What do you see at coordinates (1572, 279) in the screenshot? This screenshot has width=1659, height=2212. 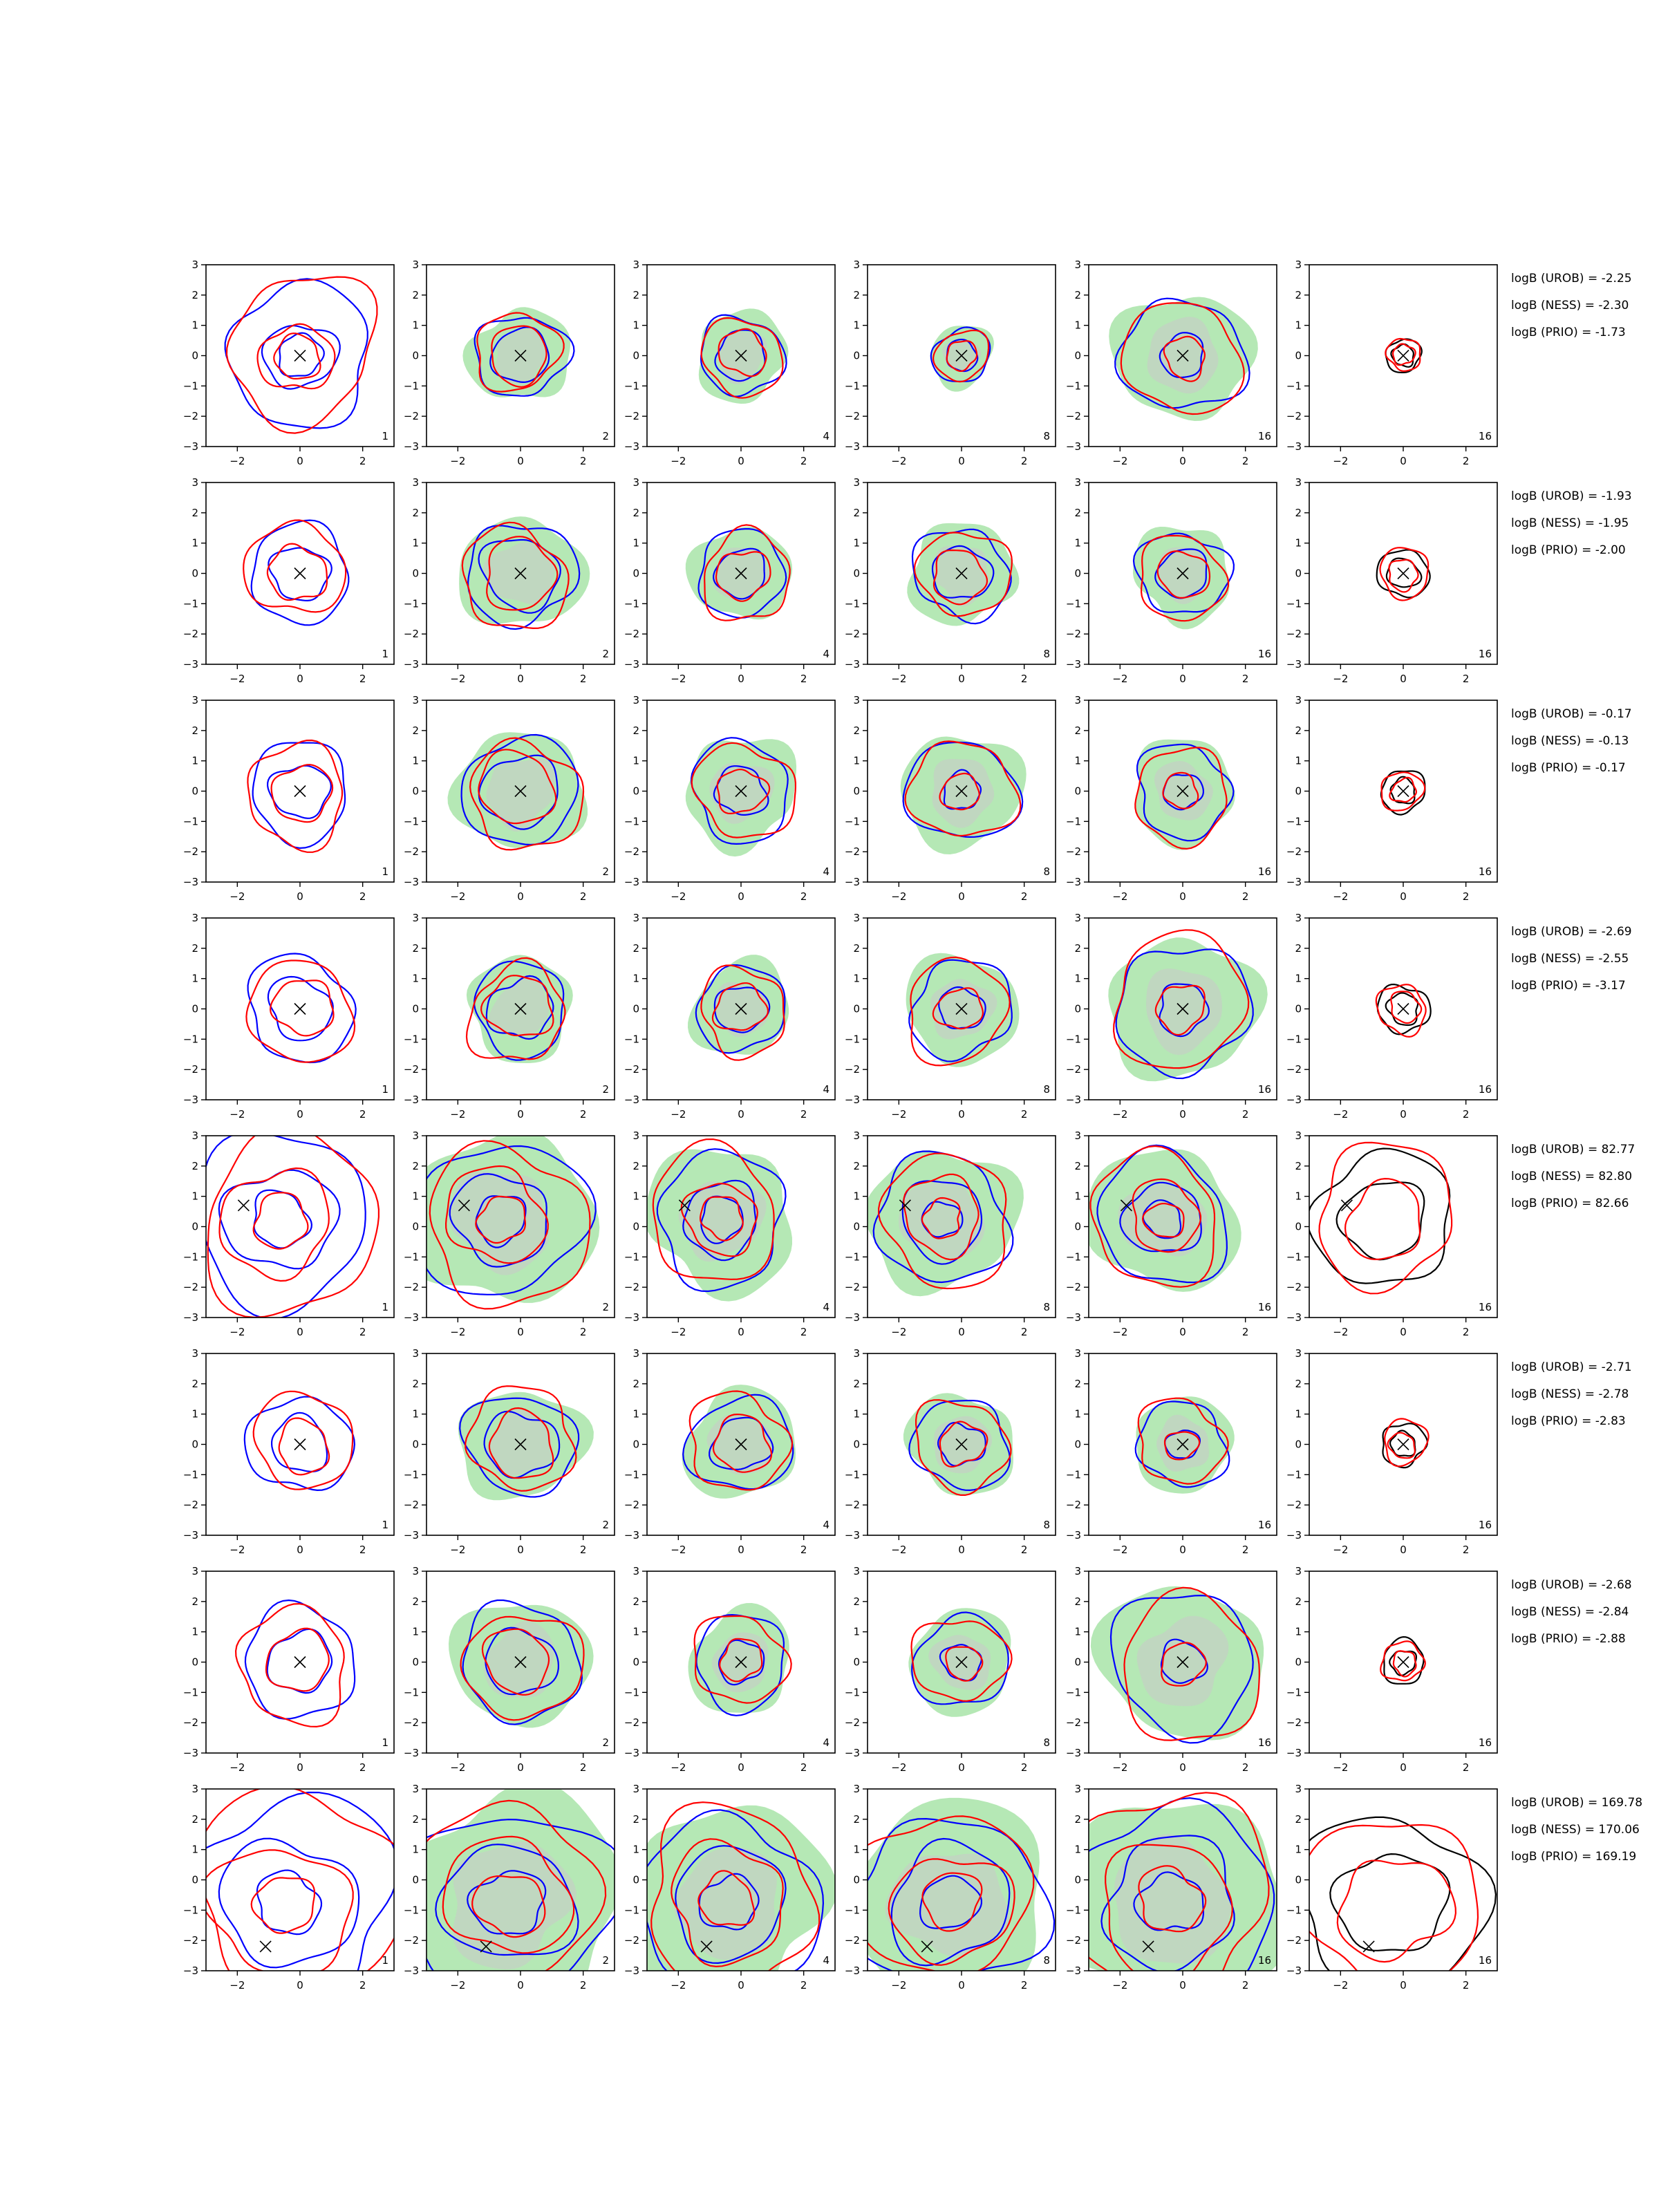 I see `logB-annotation: logB (UROB) = -2.25` at bounding box center [1572, 279].